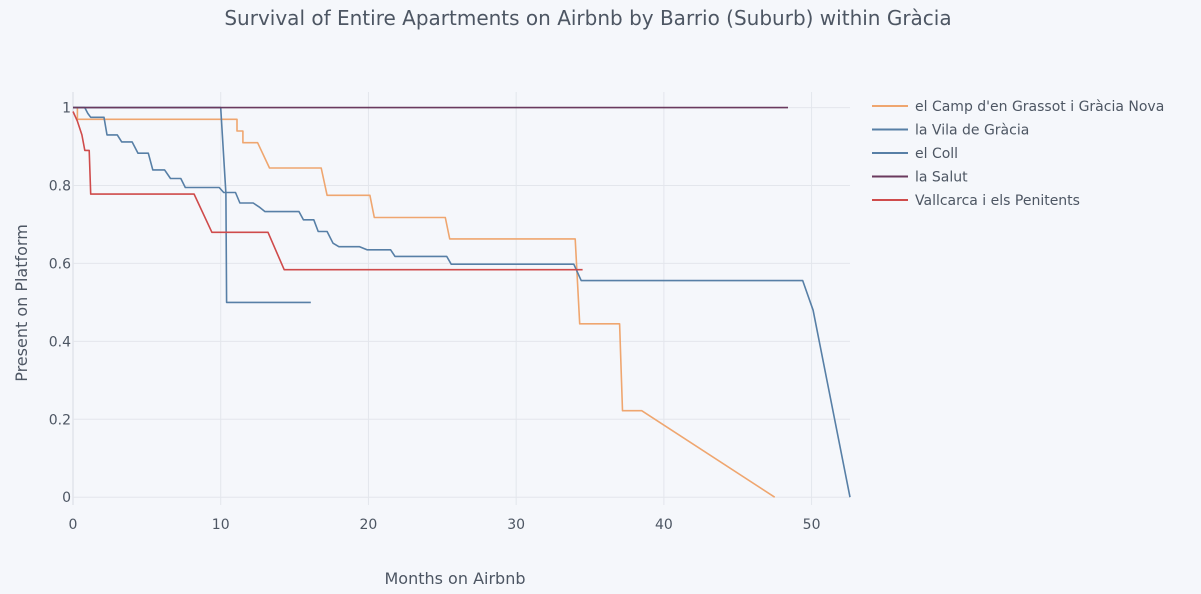 Image resolution: width=1201 pixels, height=594 pixels. Describe the element at coordinates (221, 525) in the screenshot. I see `x-tick-label: 10` at that location.